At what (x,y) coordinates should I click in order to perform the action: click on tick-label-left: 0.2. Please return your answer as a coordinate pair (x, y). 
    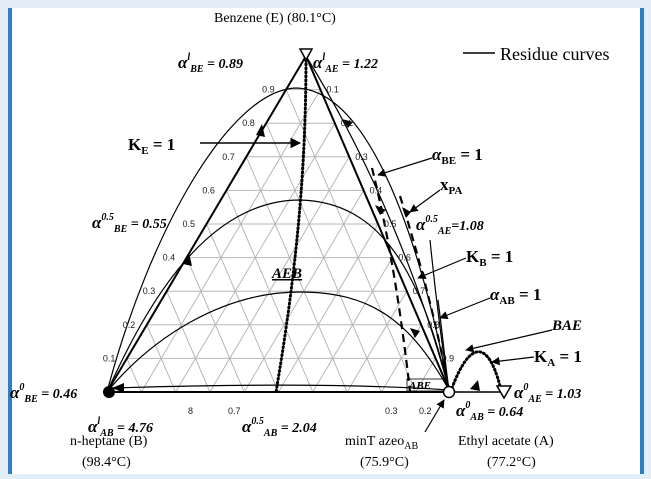
    Looking at the image, I should click on (129, 325).